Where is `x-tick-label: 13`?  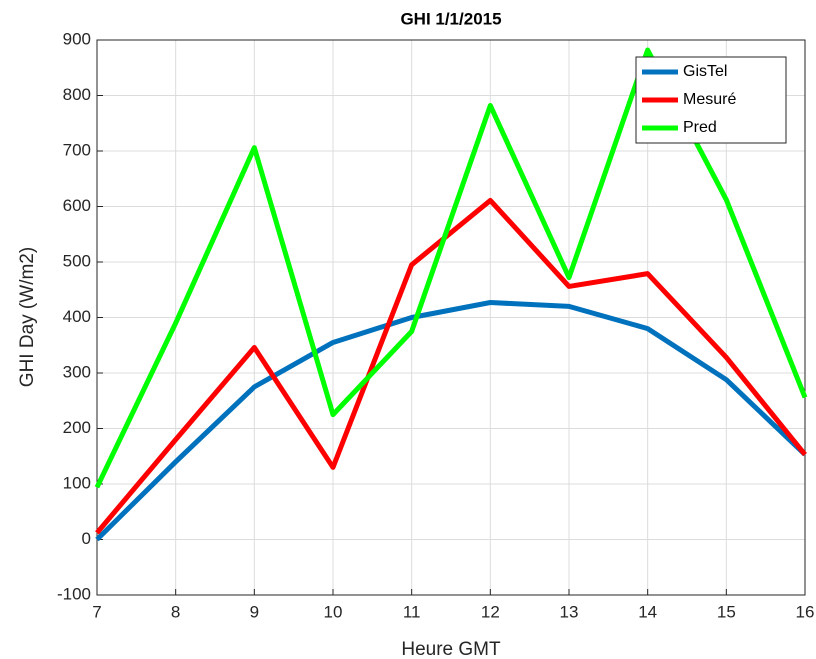 x-tick-label: 13 is located at coordinates (569, 611).